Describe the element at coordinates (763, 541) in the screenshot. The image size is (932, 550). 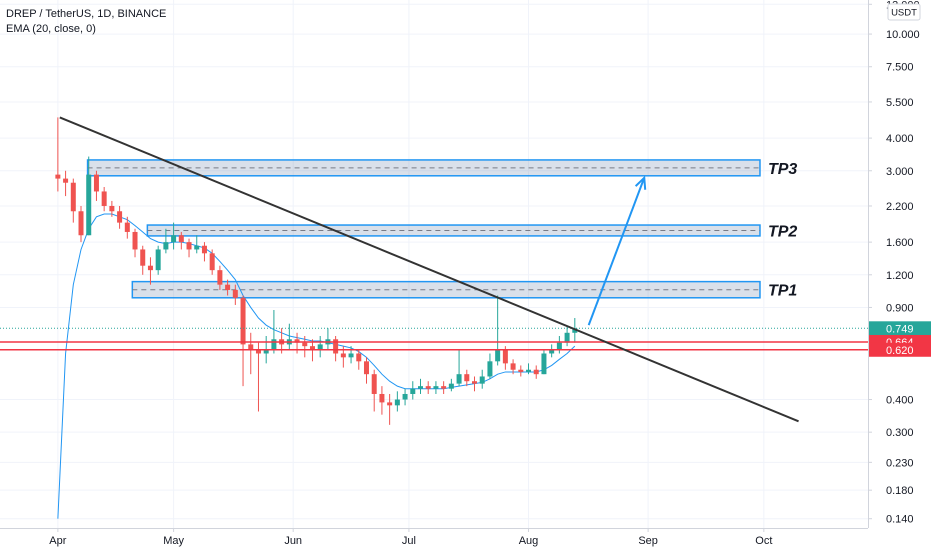
I see `x-tick-label: Oct` at that location.